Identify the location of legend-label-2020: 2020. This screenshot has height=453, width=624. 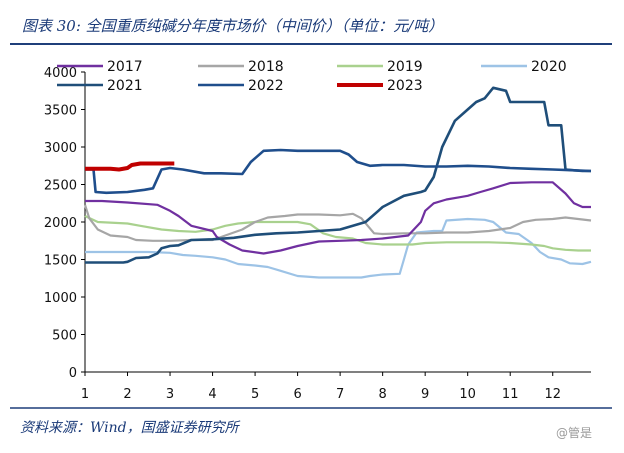
(549, 67).